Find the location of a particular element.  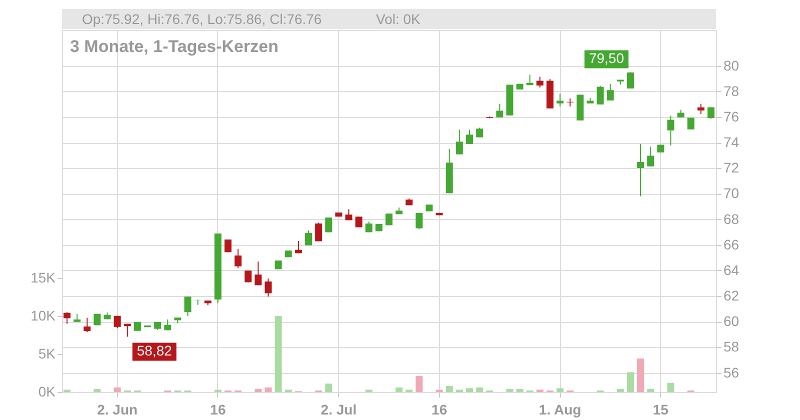

x-tick-label: 1. Aug is located at coordinates (560, 410).